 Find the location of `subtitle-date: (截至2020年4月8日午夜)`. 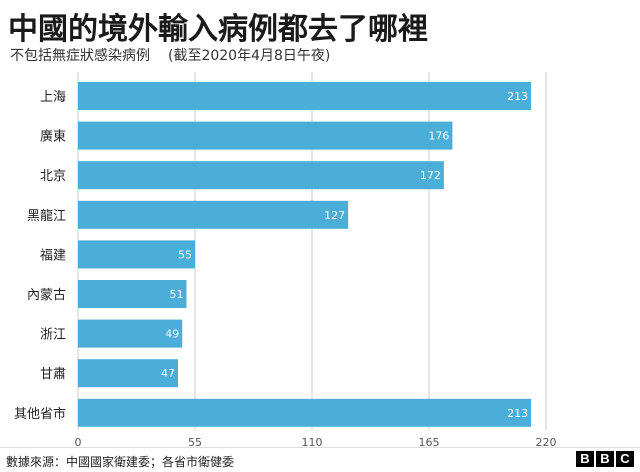

subtitle-date: (截至2020年4月8日午夜) is located at coordinates (249, 56).